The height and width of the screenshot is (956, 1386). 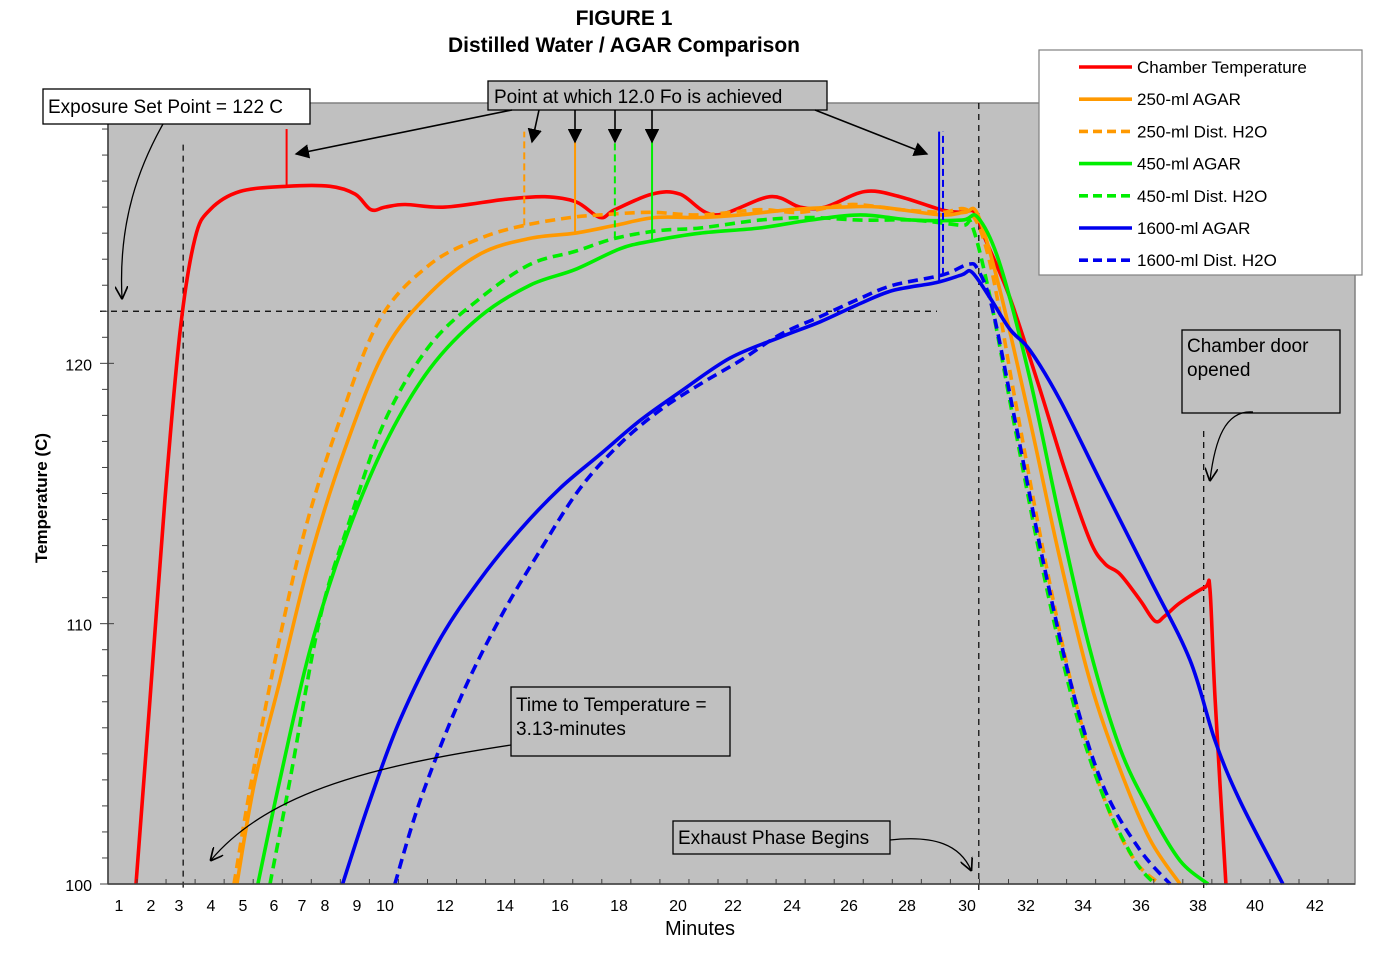 What do you see at coordinates (571, 729) in the screenshot?
I see `time-to-temperature-line-2: 3.13-minutes` at bounding box center [571, 729].